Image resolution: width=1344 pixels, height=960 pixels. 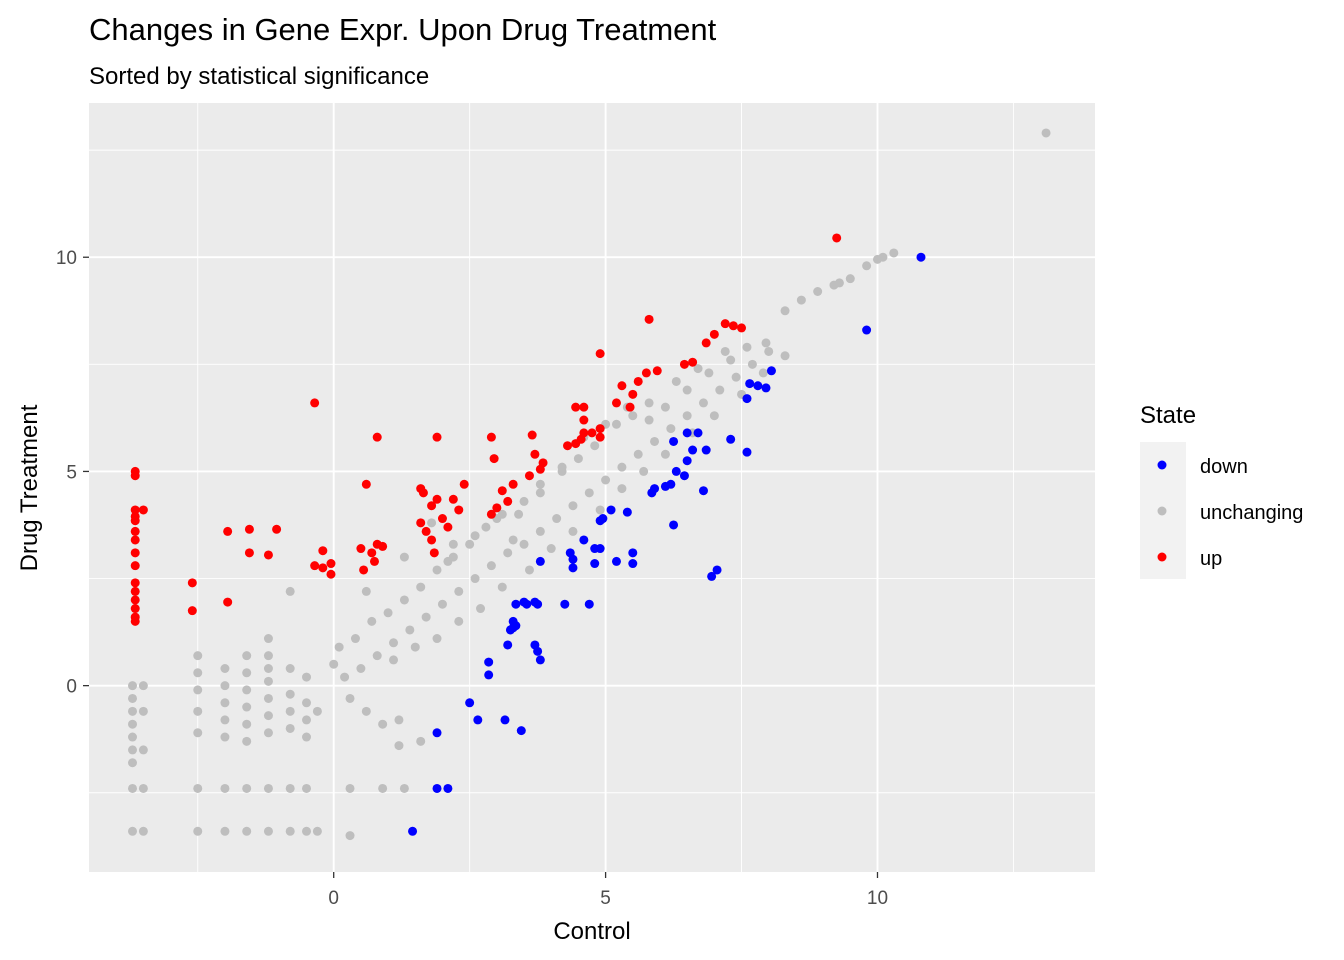 What do you see at coordinates (72, 473) in the screenshot?
I see `y-axis-ticks: 0 5 10` at bounding box center [72, 473].